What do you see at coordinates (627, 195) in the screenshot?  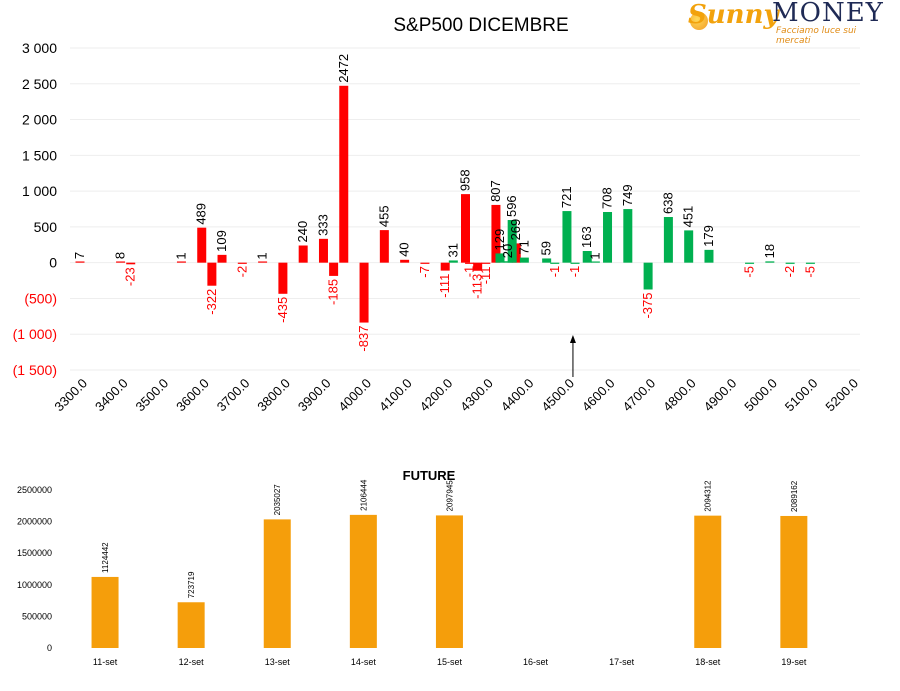 I see `data-label: 749` at bounding box center [627, 195].